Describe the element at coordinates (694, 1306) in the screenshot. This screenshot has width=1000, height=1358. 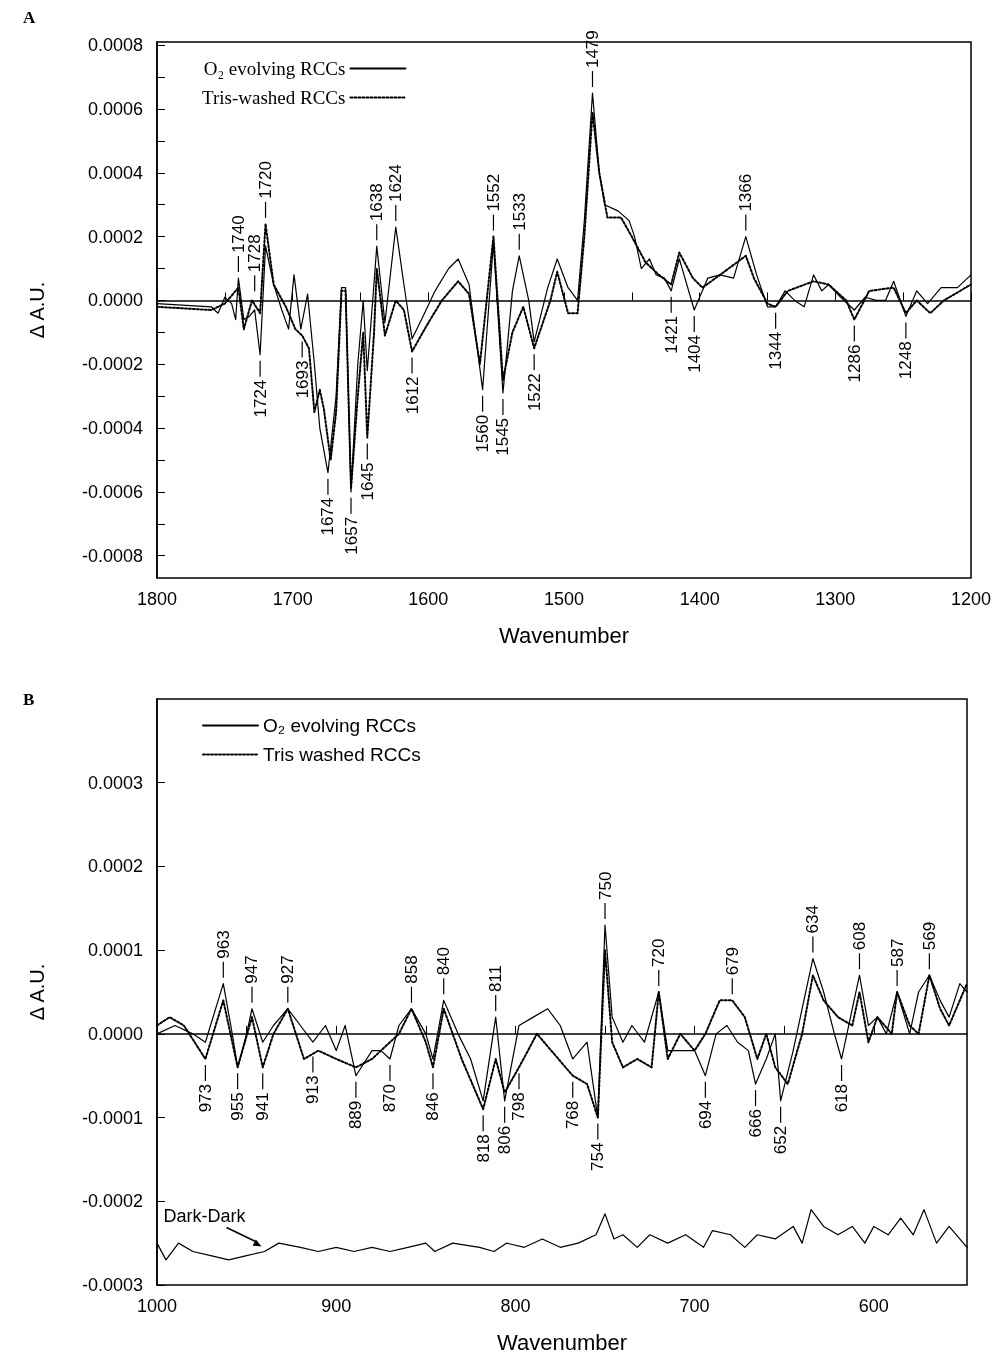
I see `x-tick-label: 700` at that location.